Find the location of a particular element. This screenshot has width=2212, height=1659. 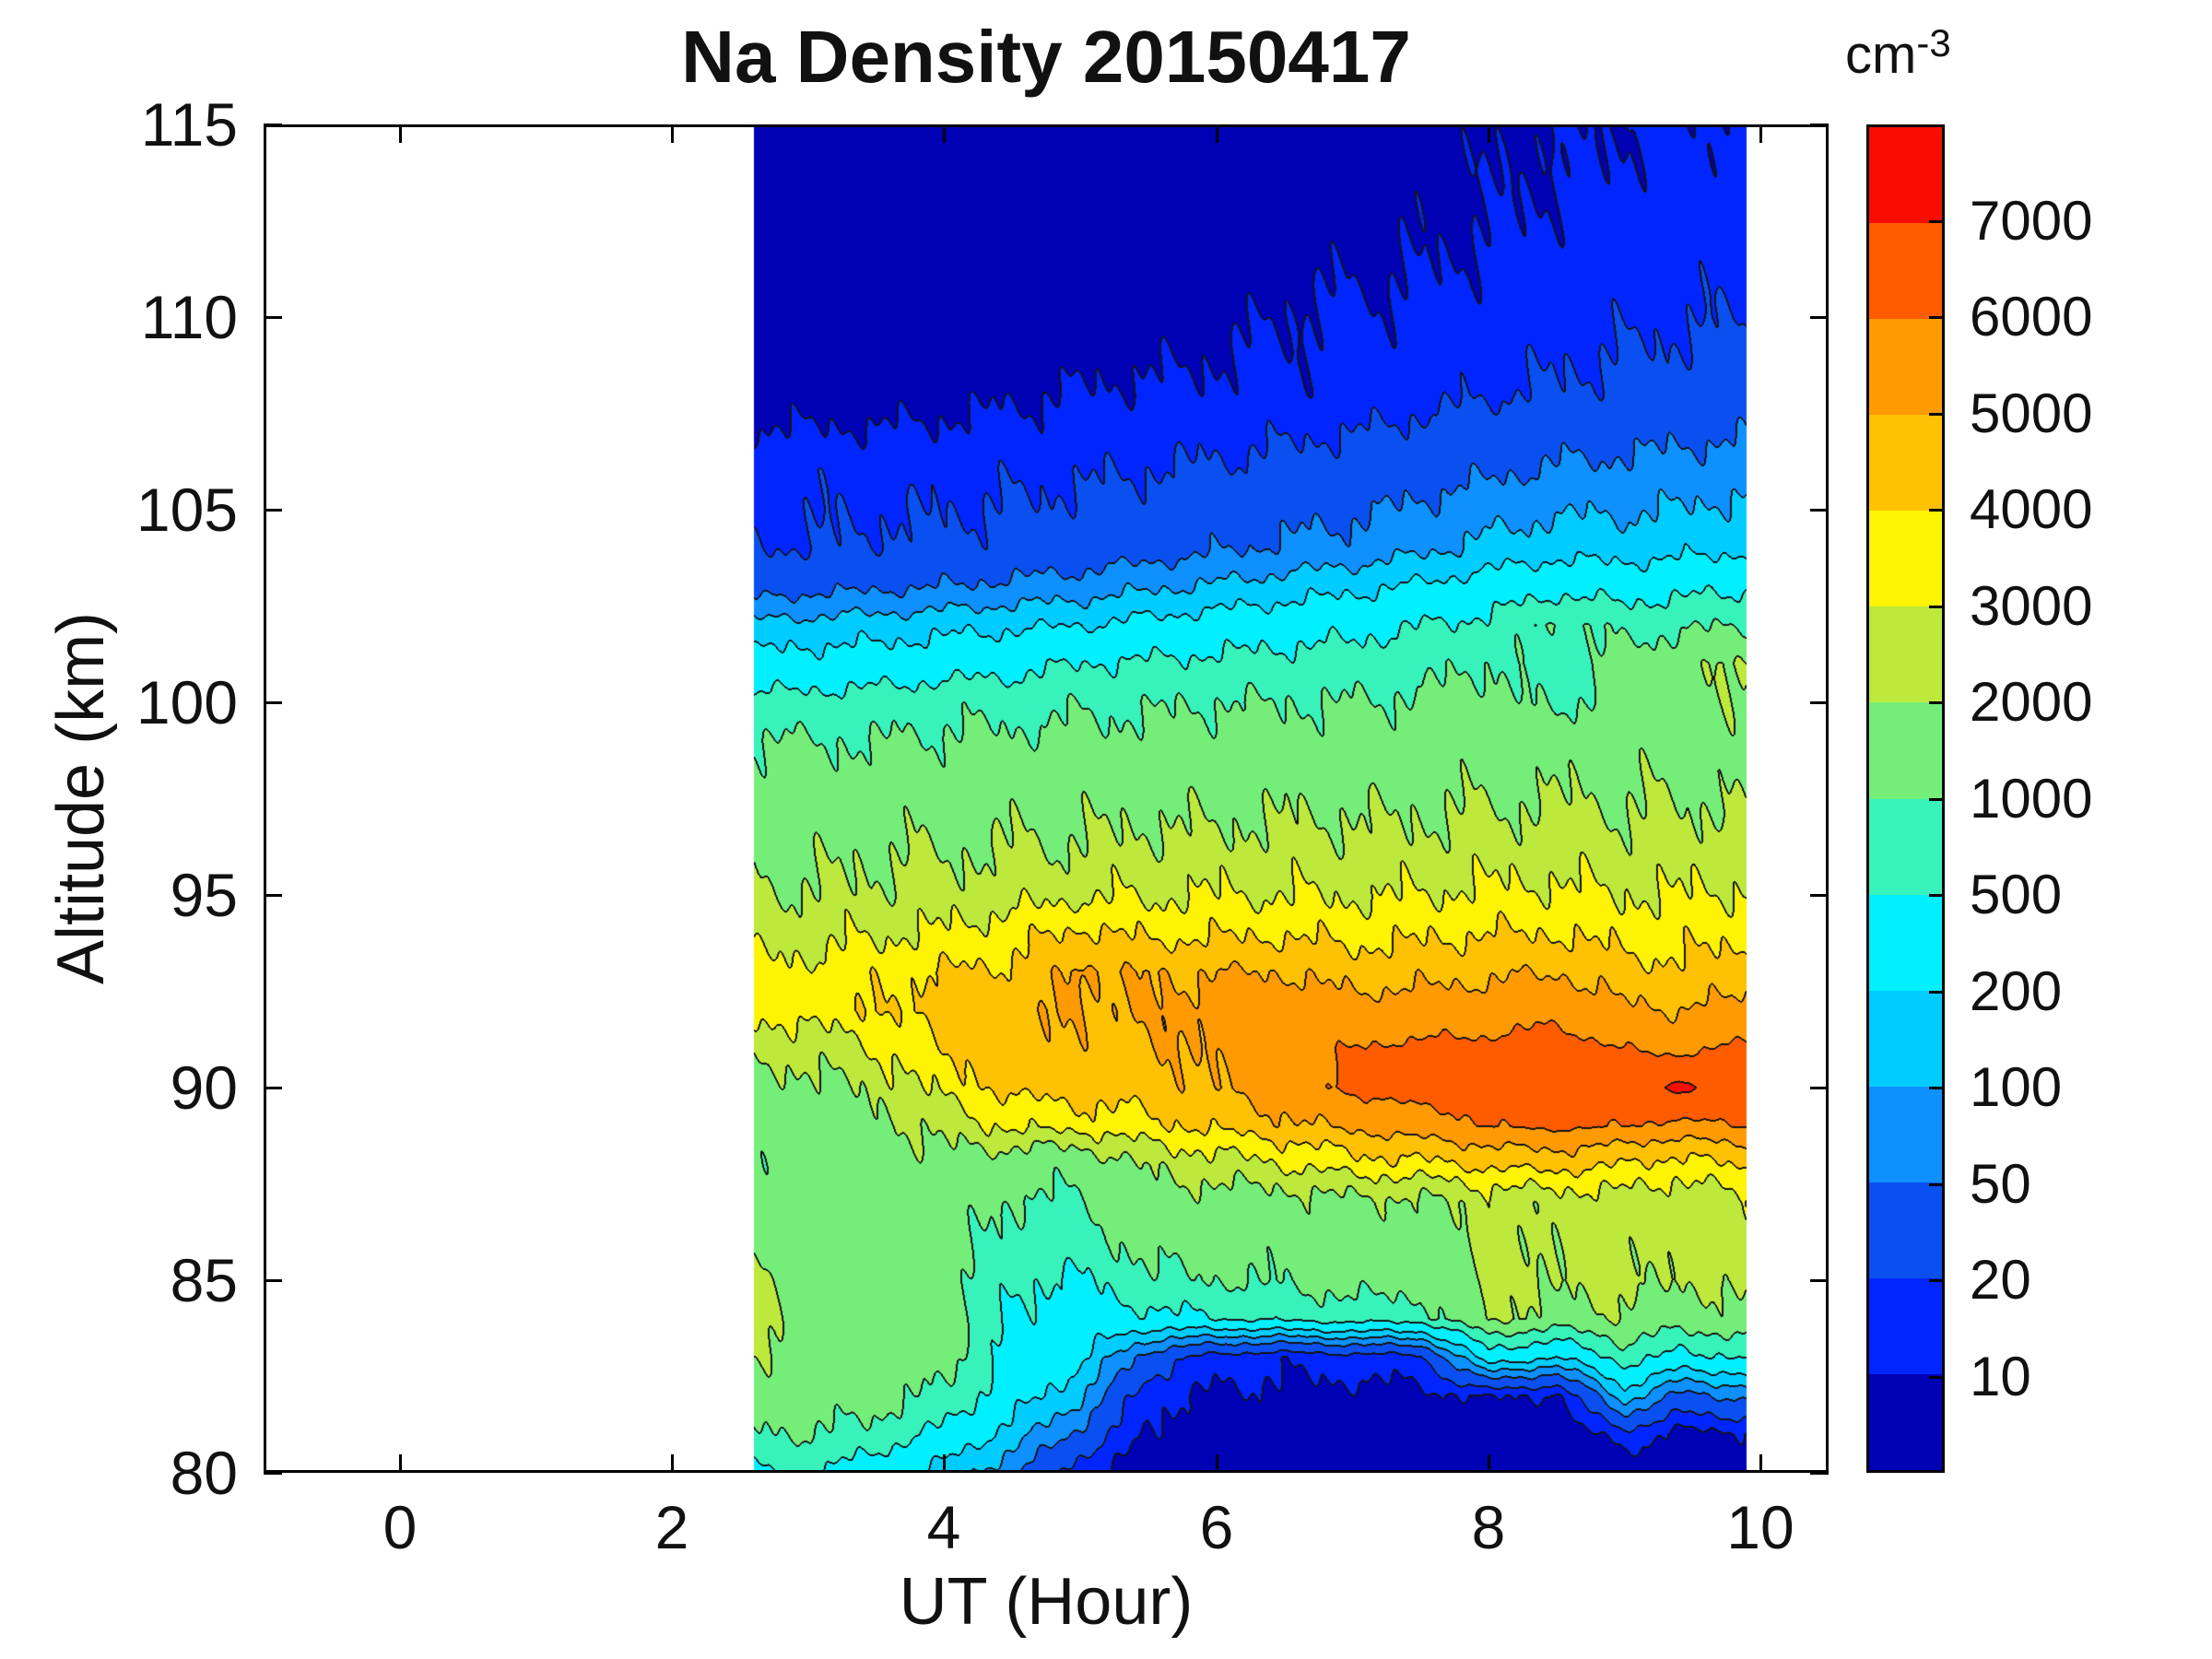

colorbar-tick-label: 5000 is located at coordinates (2031, 413).